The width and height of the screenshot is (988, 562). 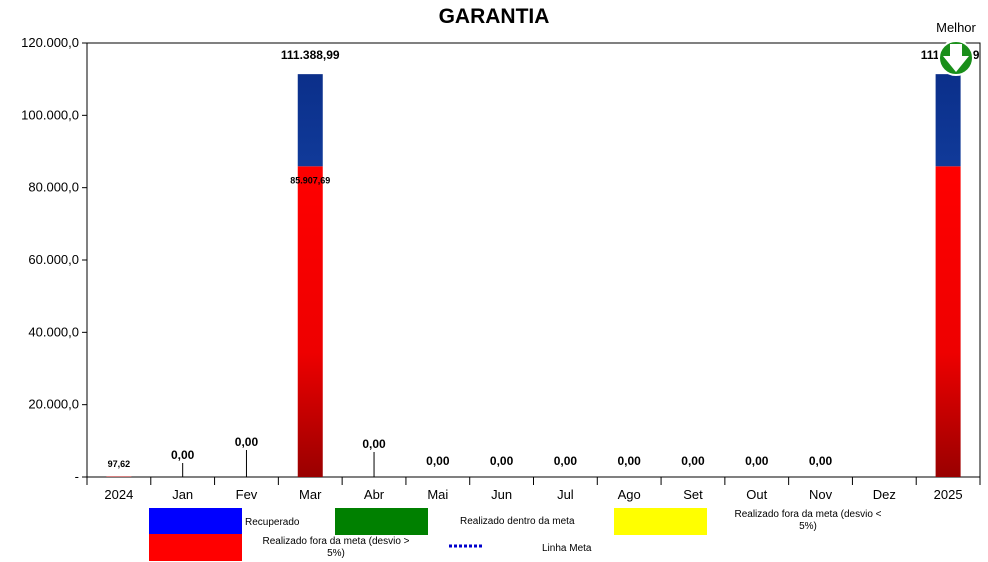 What do you see at coordinates (807, 520) in the screenshot?
I see `legend-label: Realizado fora da meta (desvio <5%)` at bounding box center [807, 520].